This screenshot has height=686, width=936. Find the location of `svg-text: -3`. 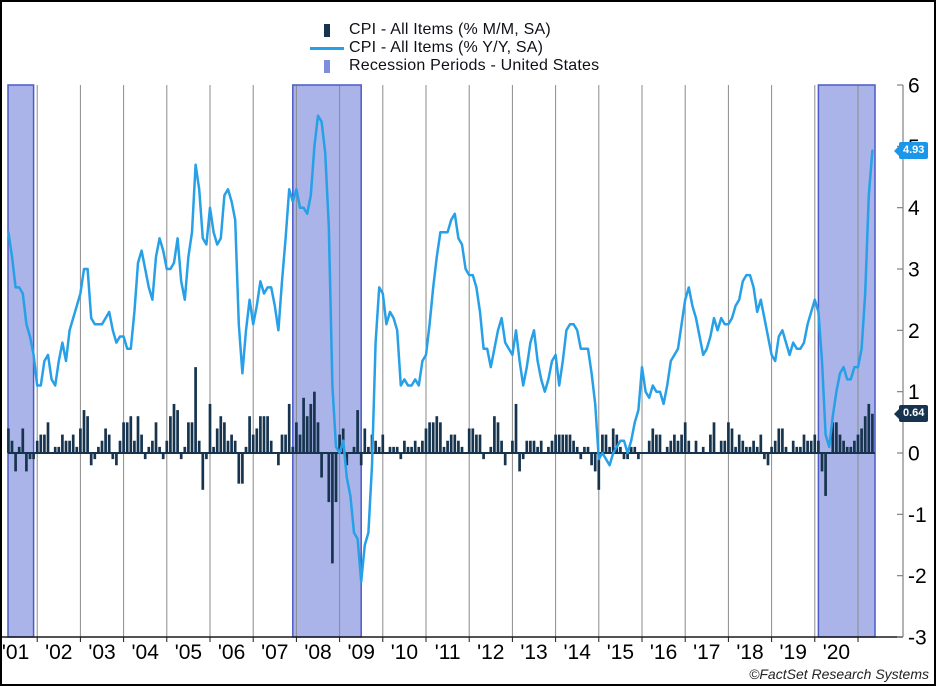

svg-text: -3 is located at coordinates (917, 638).